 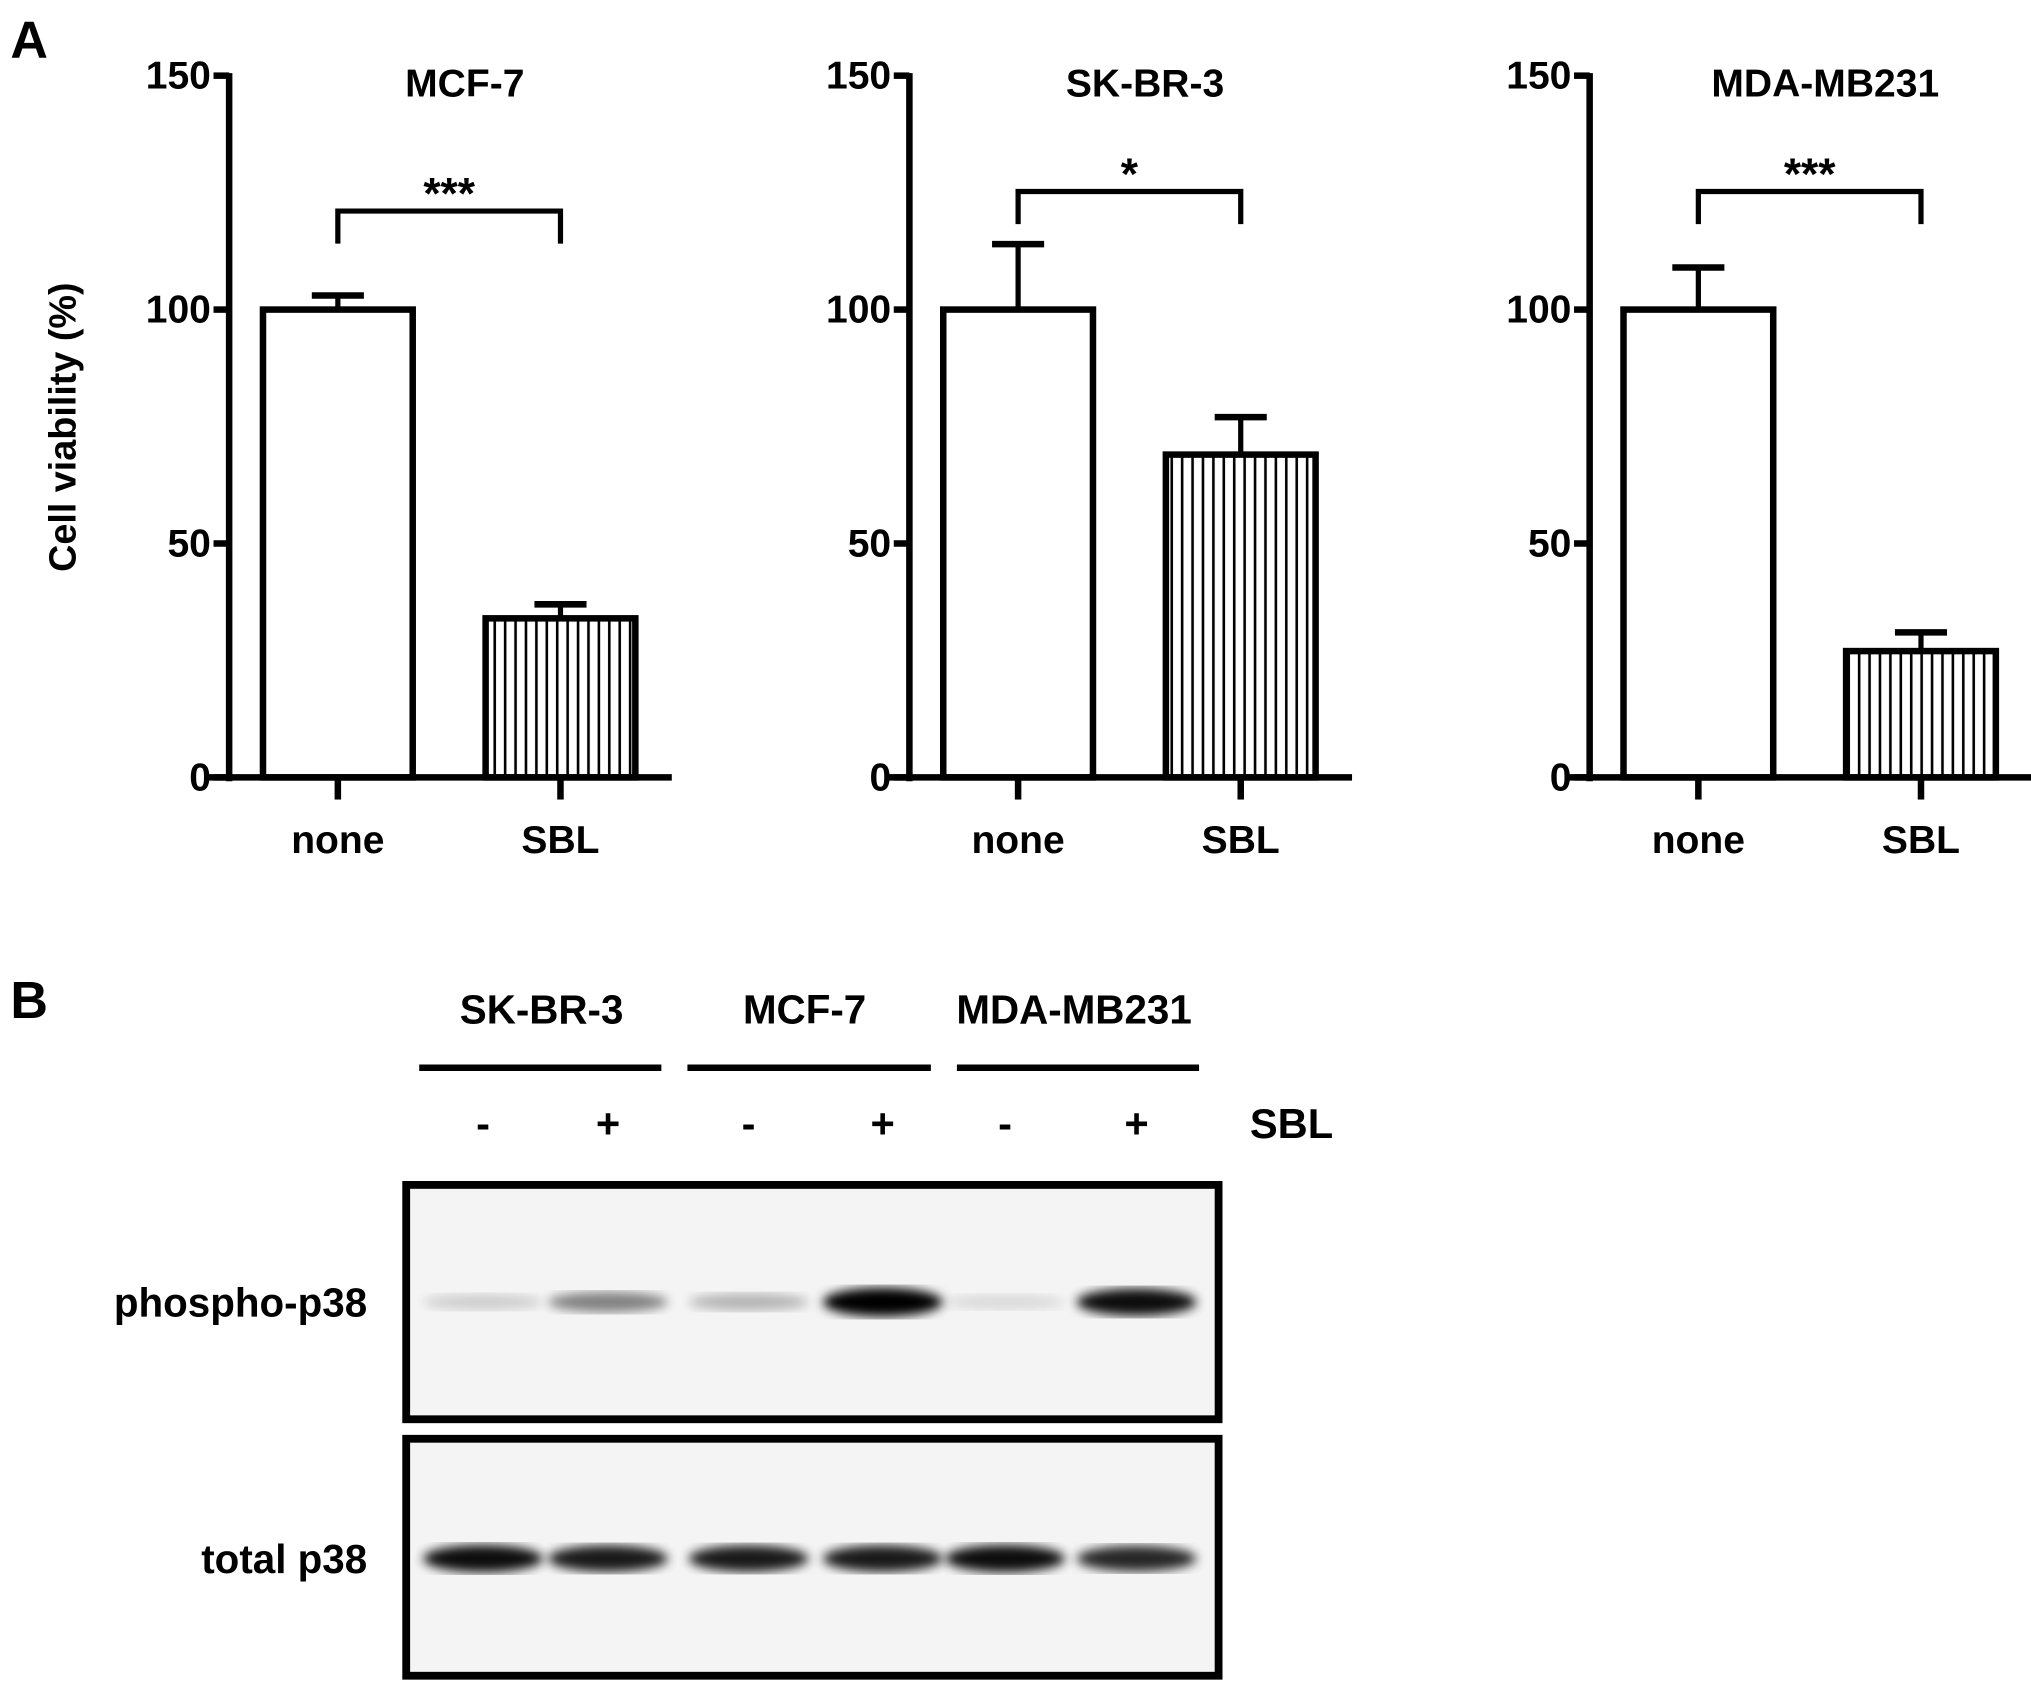 I want to click on row-label: total p38, so click(x=284, y=1559).